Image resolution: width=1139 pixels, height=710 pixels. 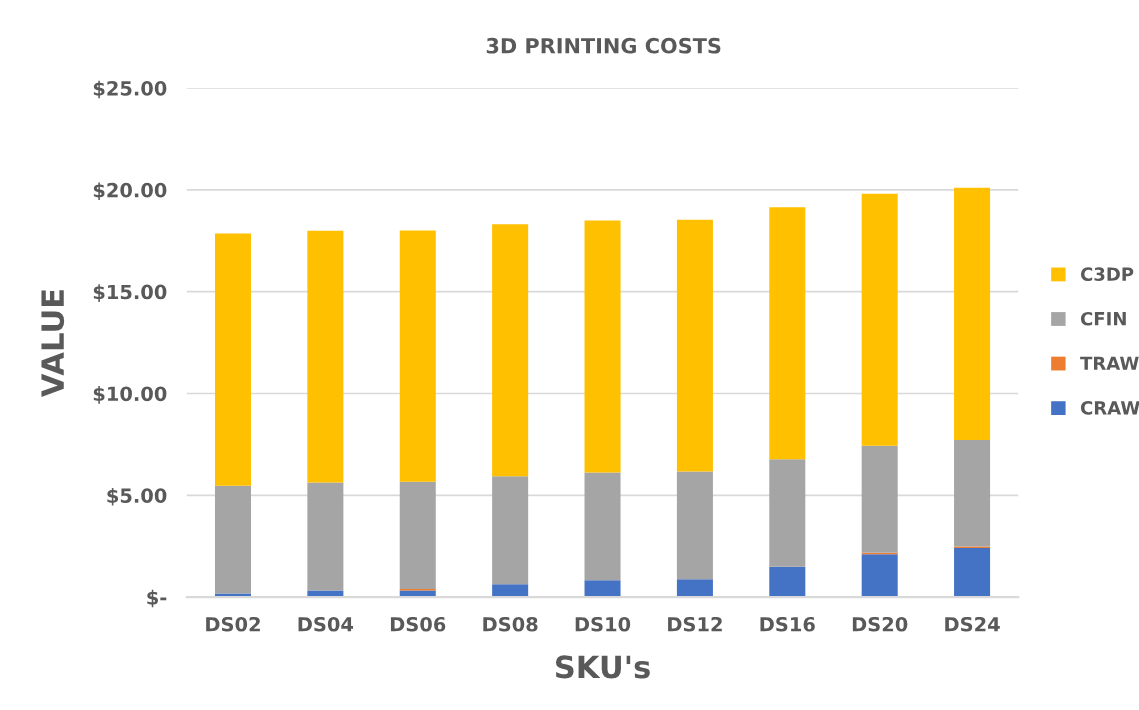 I want to click on legend-label: CRAW, so click(x=1109, y=407).